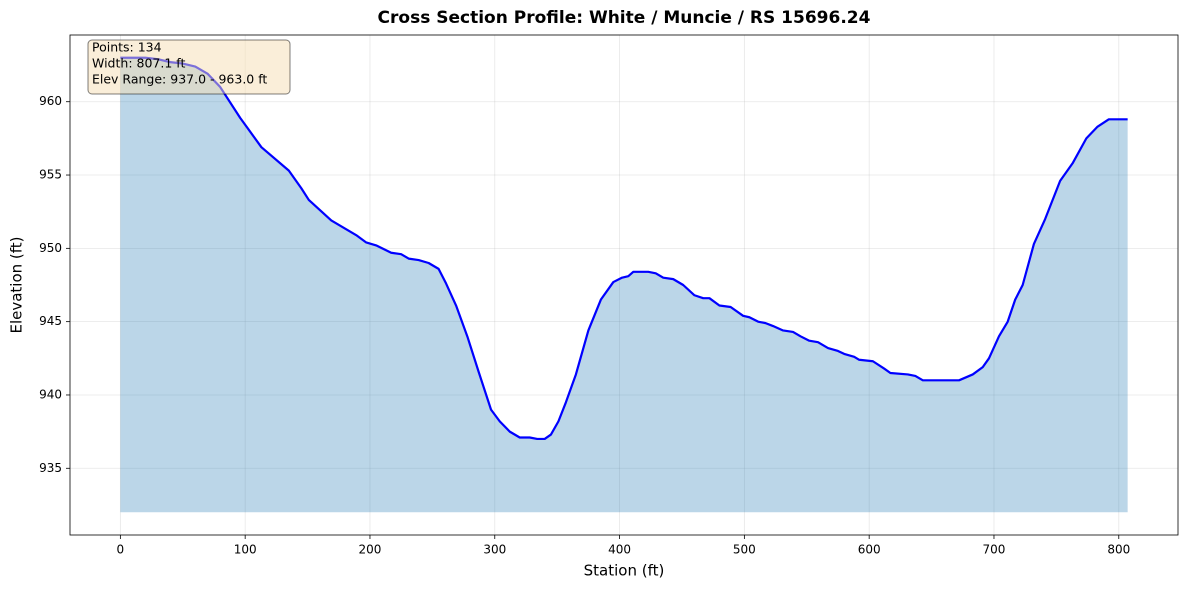  I want to click on y-tick-label: 960, so click(50, 101).